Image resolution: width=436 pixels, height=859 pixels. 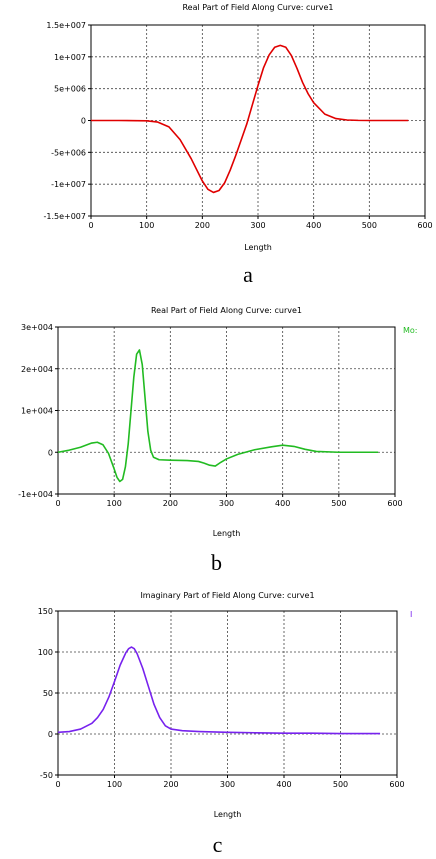 I want to click on y-tick-label: 2e+004, so click(x=37, y=369).